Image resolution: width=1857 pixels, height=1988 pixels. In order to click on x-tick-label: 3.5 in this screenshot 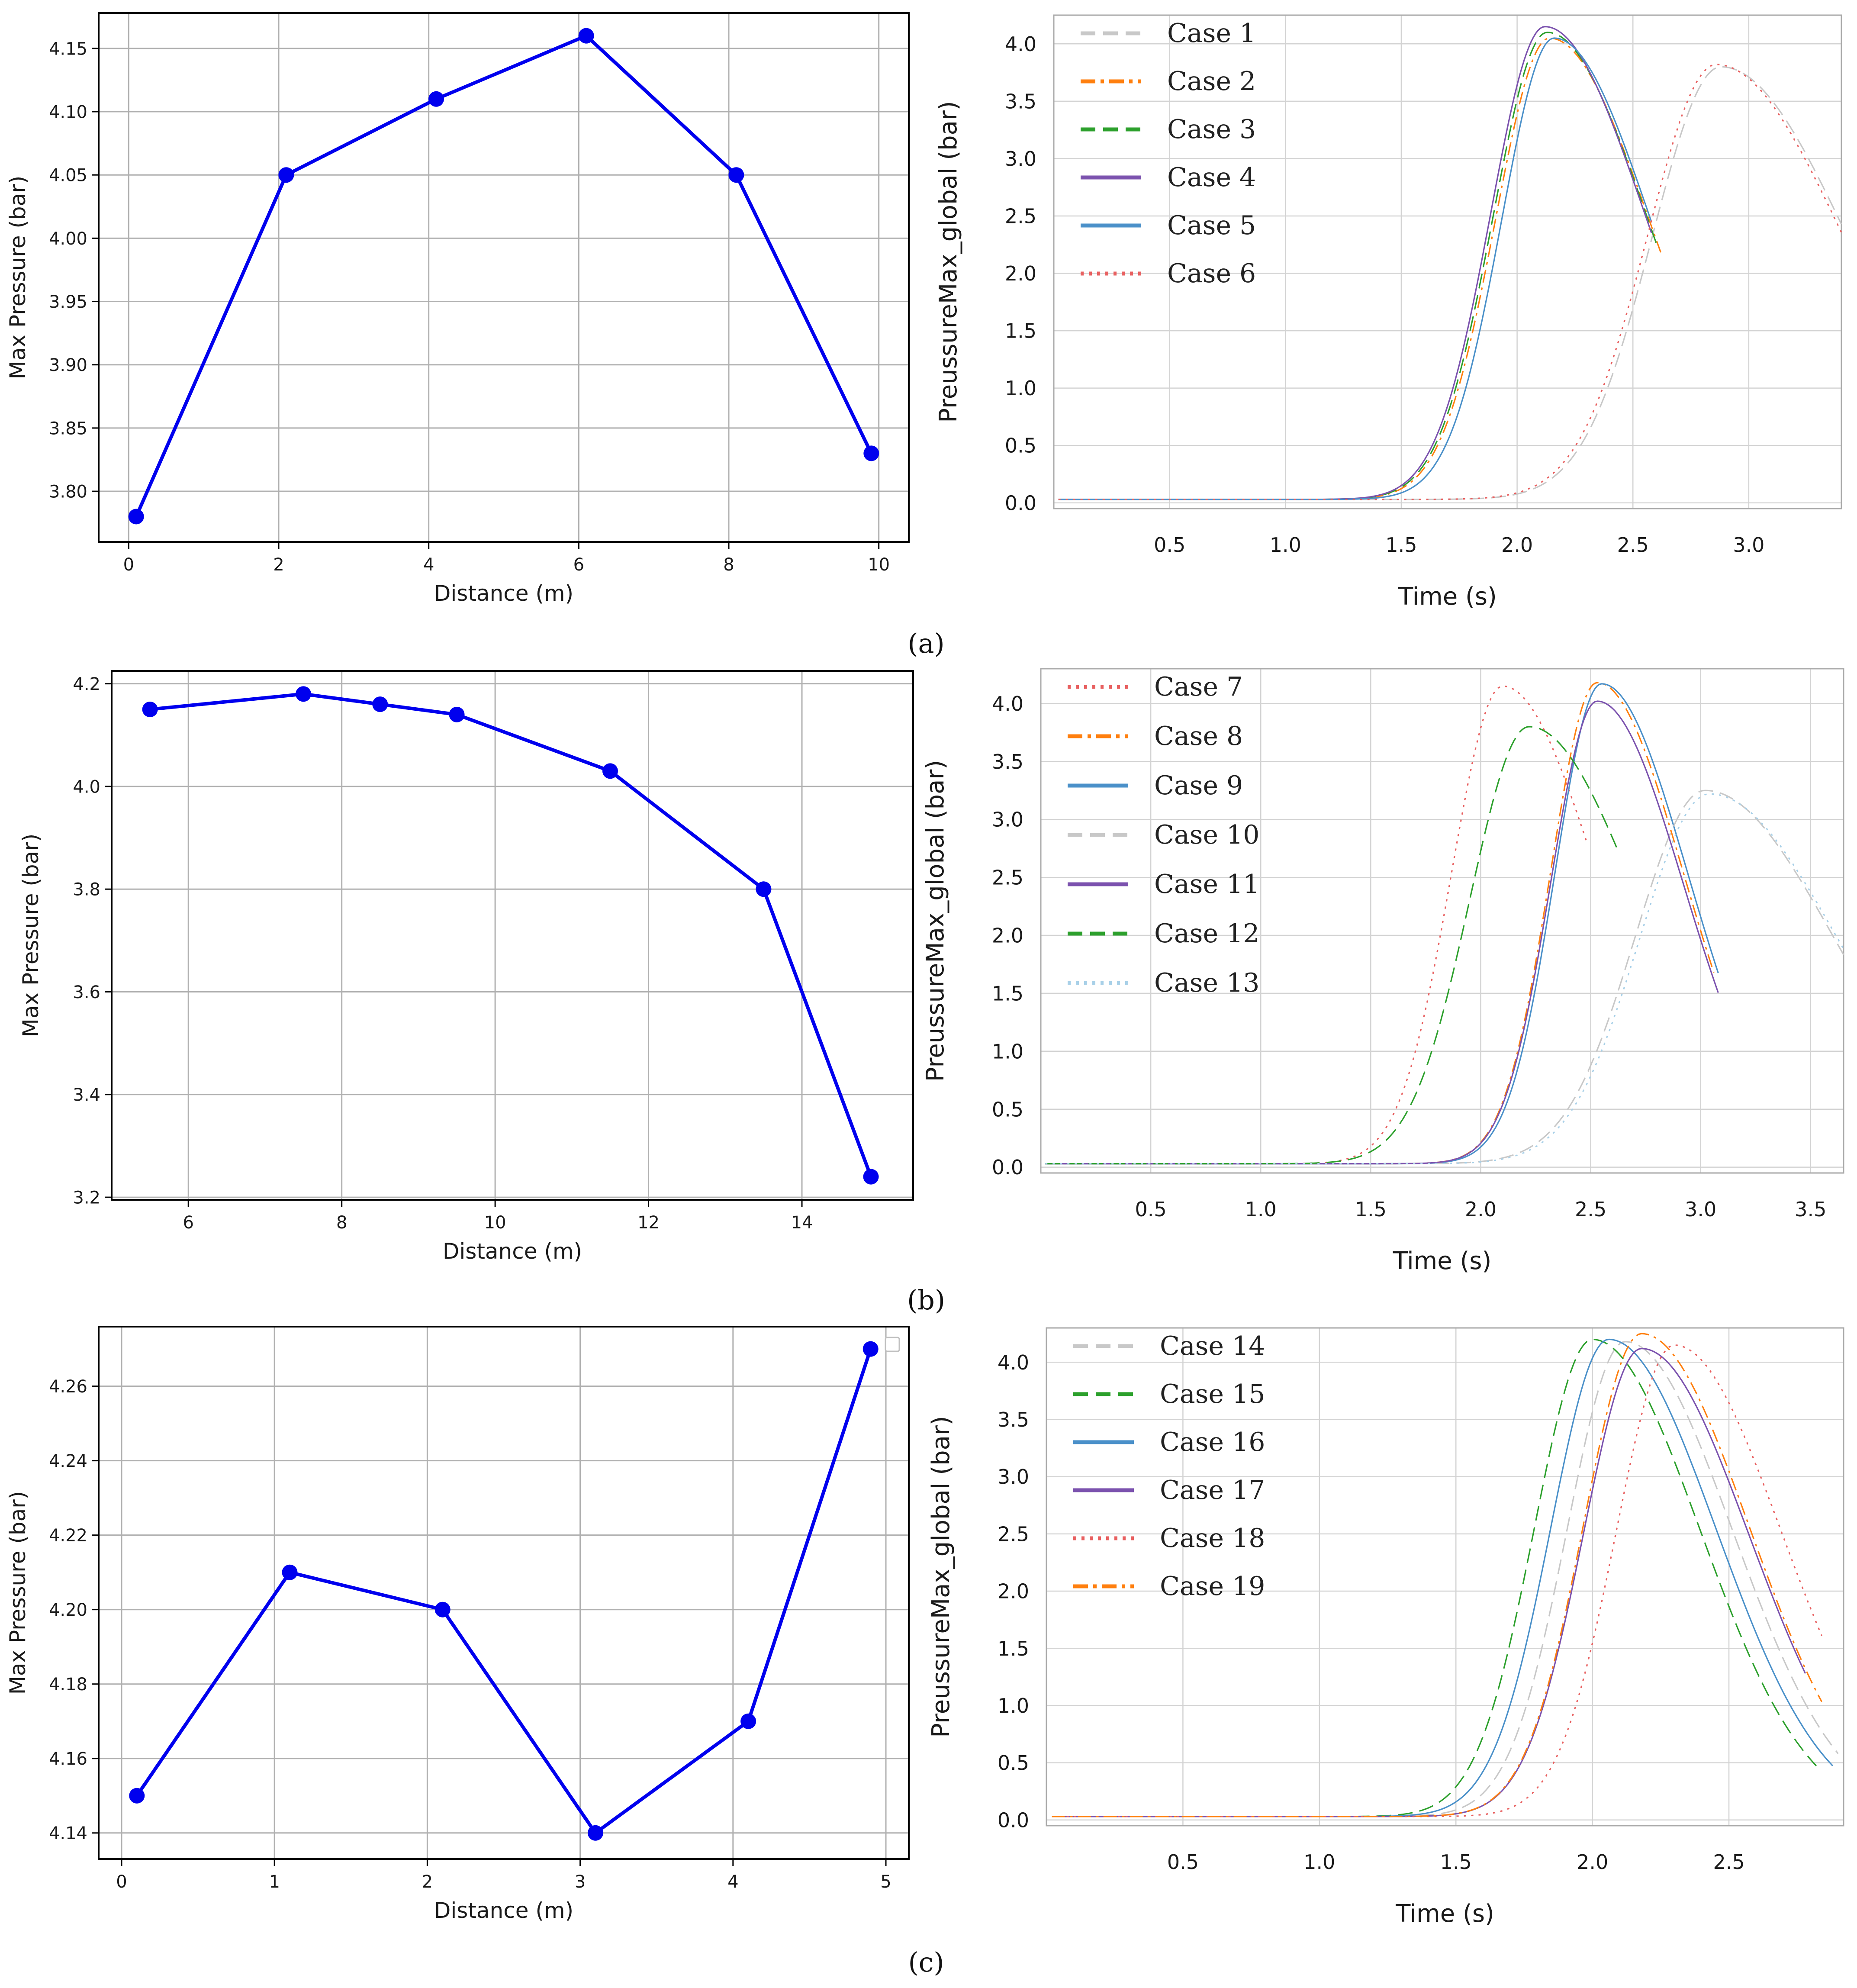, I will do `click(1810, 1209)`.